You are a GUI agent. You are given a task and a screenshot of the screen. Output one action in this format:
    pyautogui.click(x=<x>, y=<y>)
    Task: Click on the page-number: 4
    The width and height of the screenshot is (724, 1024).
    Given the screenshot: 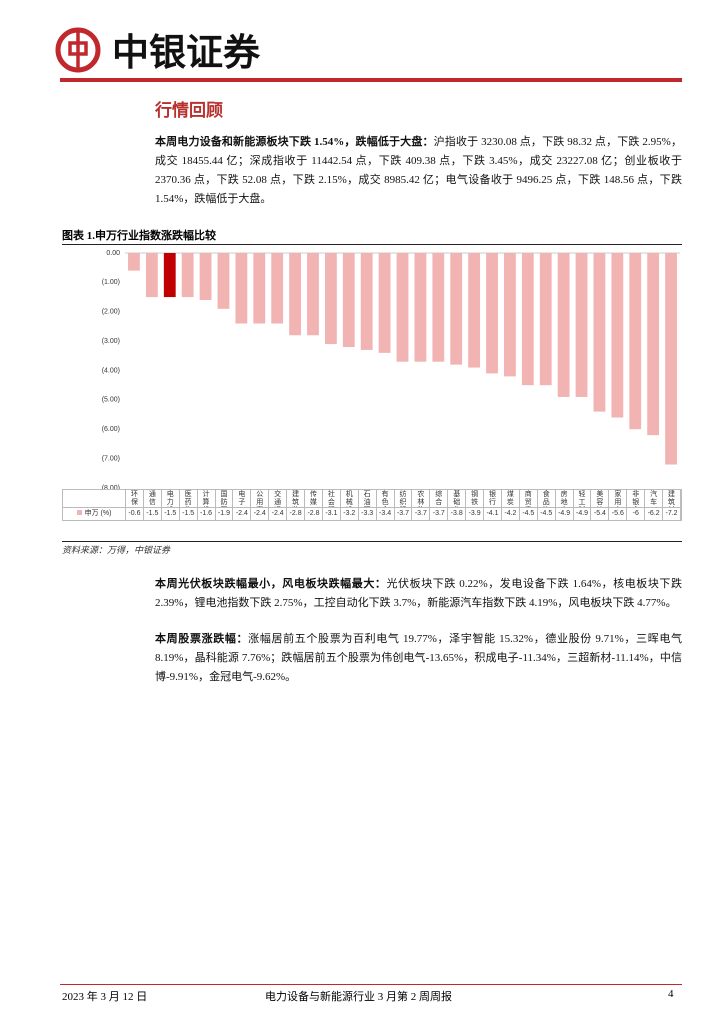 What is the action you would take?
    pyautogui.click(x=671, y=994)
    